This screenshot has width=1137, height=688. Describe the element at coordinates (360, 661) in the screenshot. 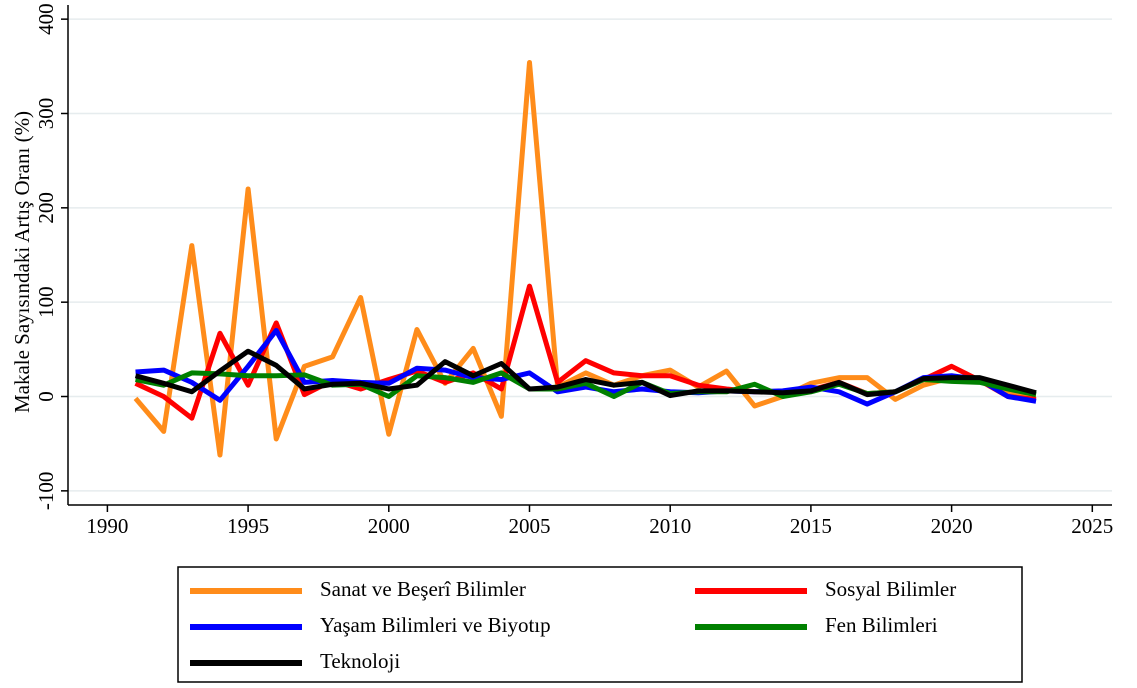

I see `legend-label: Teknoloji` at that location.